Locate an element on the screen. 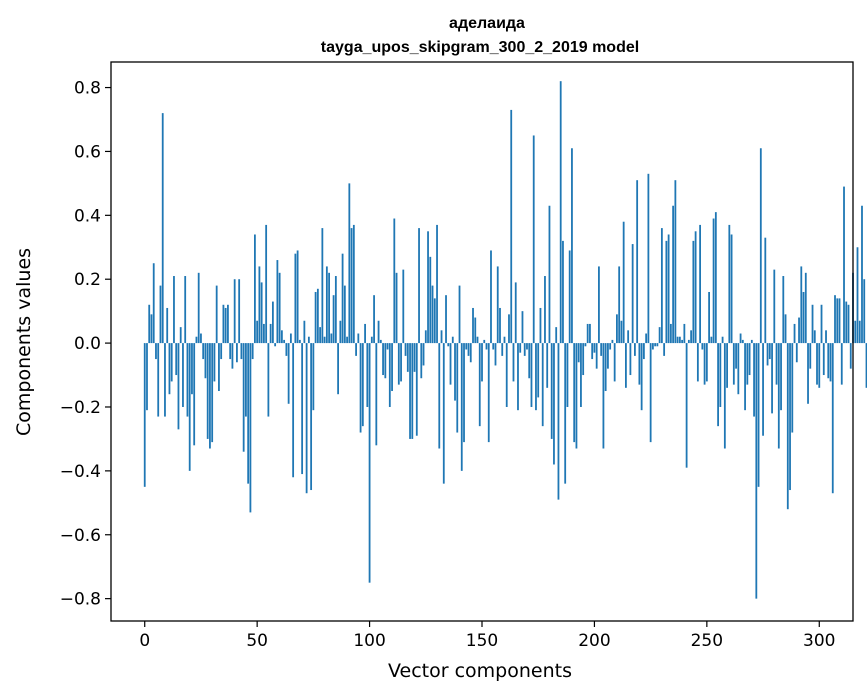  x-tick-label: 250 is located at coordinates (707, 641).